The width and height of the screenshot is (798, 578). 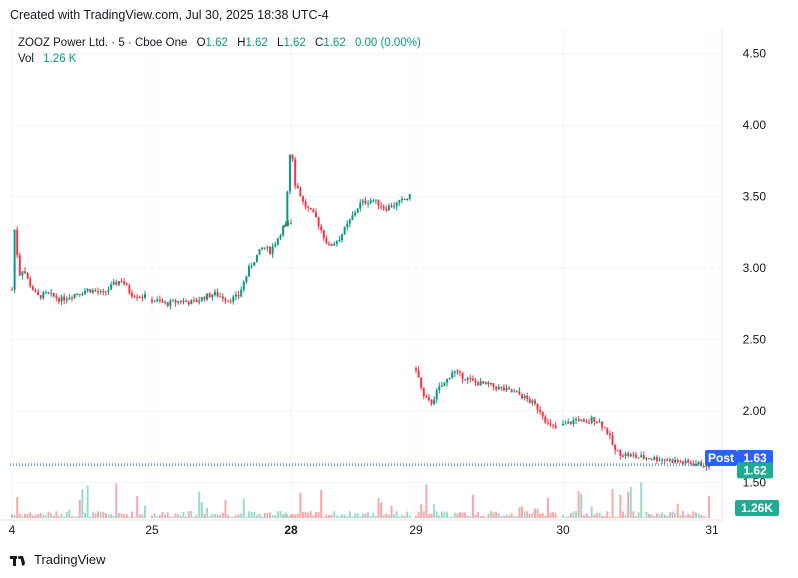 What do you see at coordinates (755, 470) in the screenshot?
I see `last-price-tag: 1.62` at bounding box center [755, 470].